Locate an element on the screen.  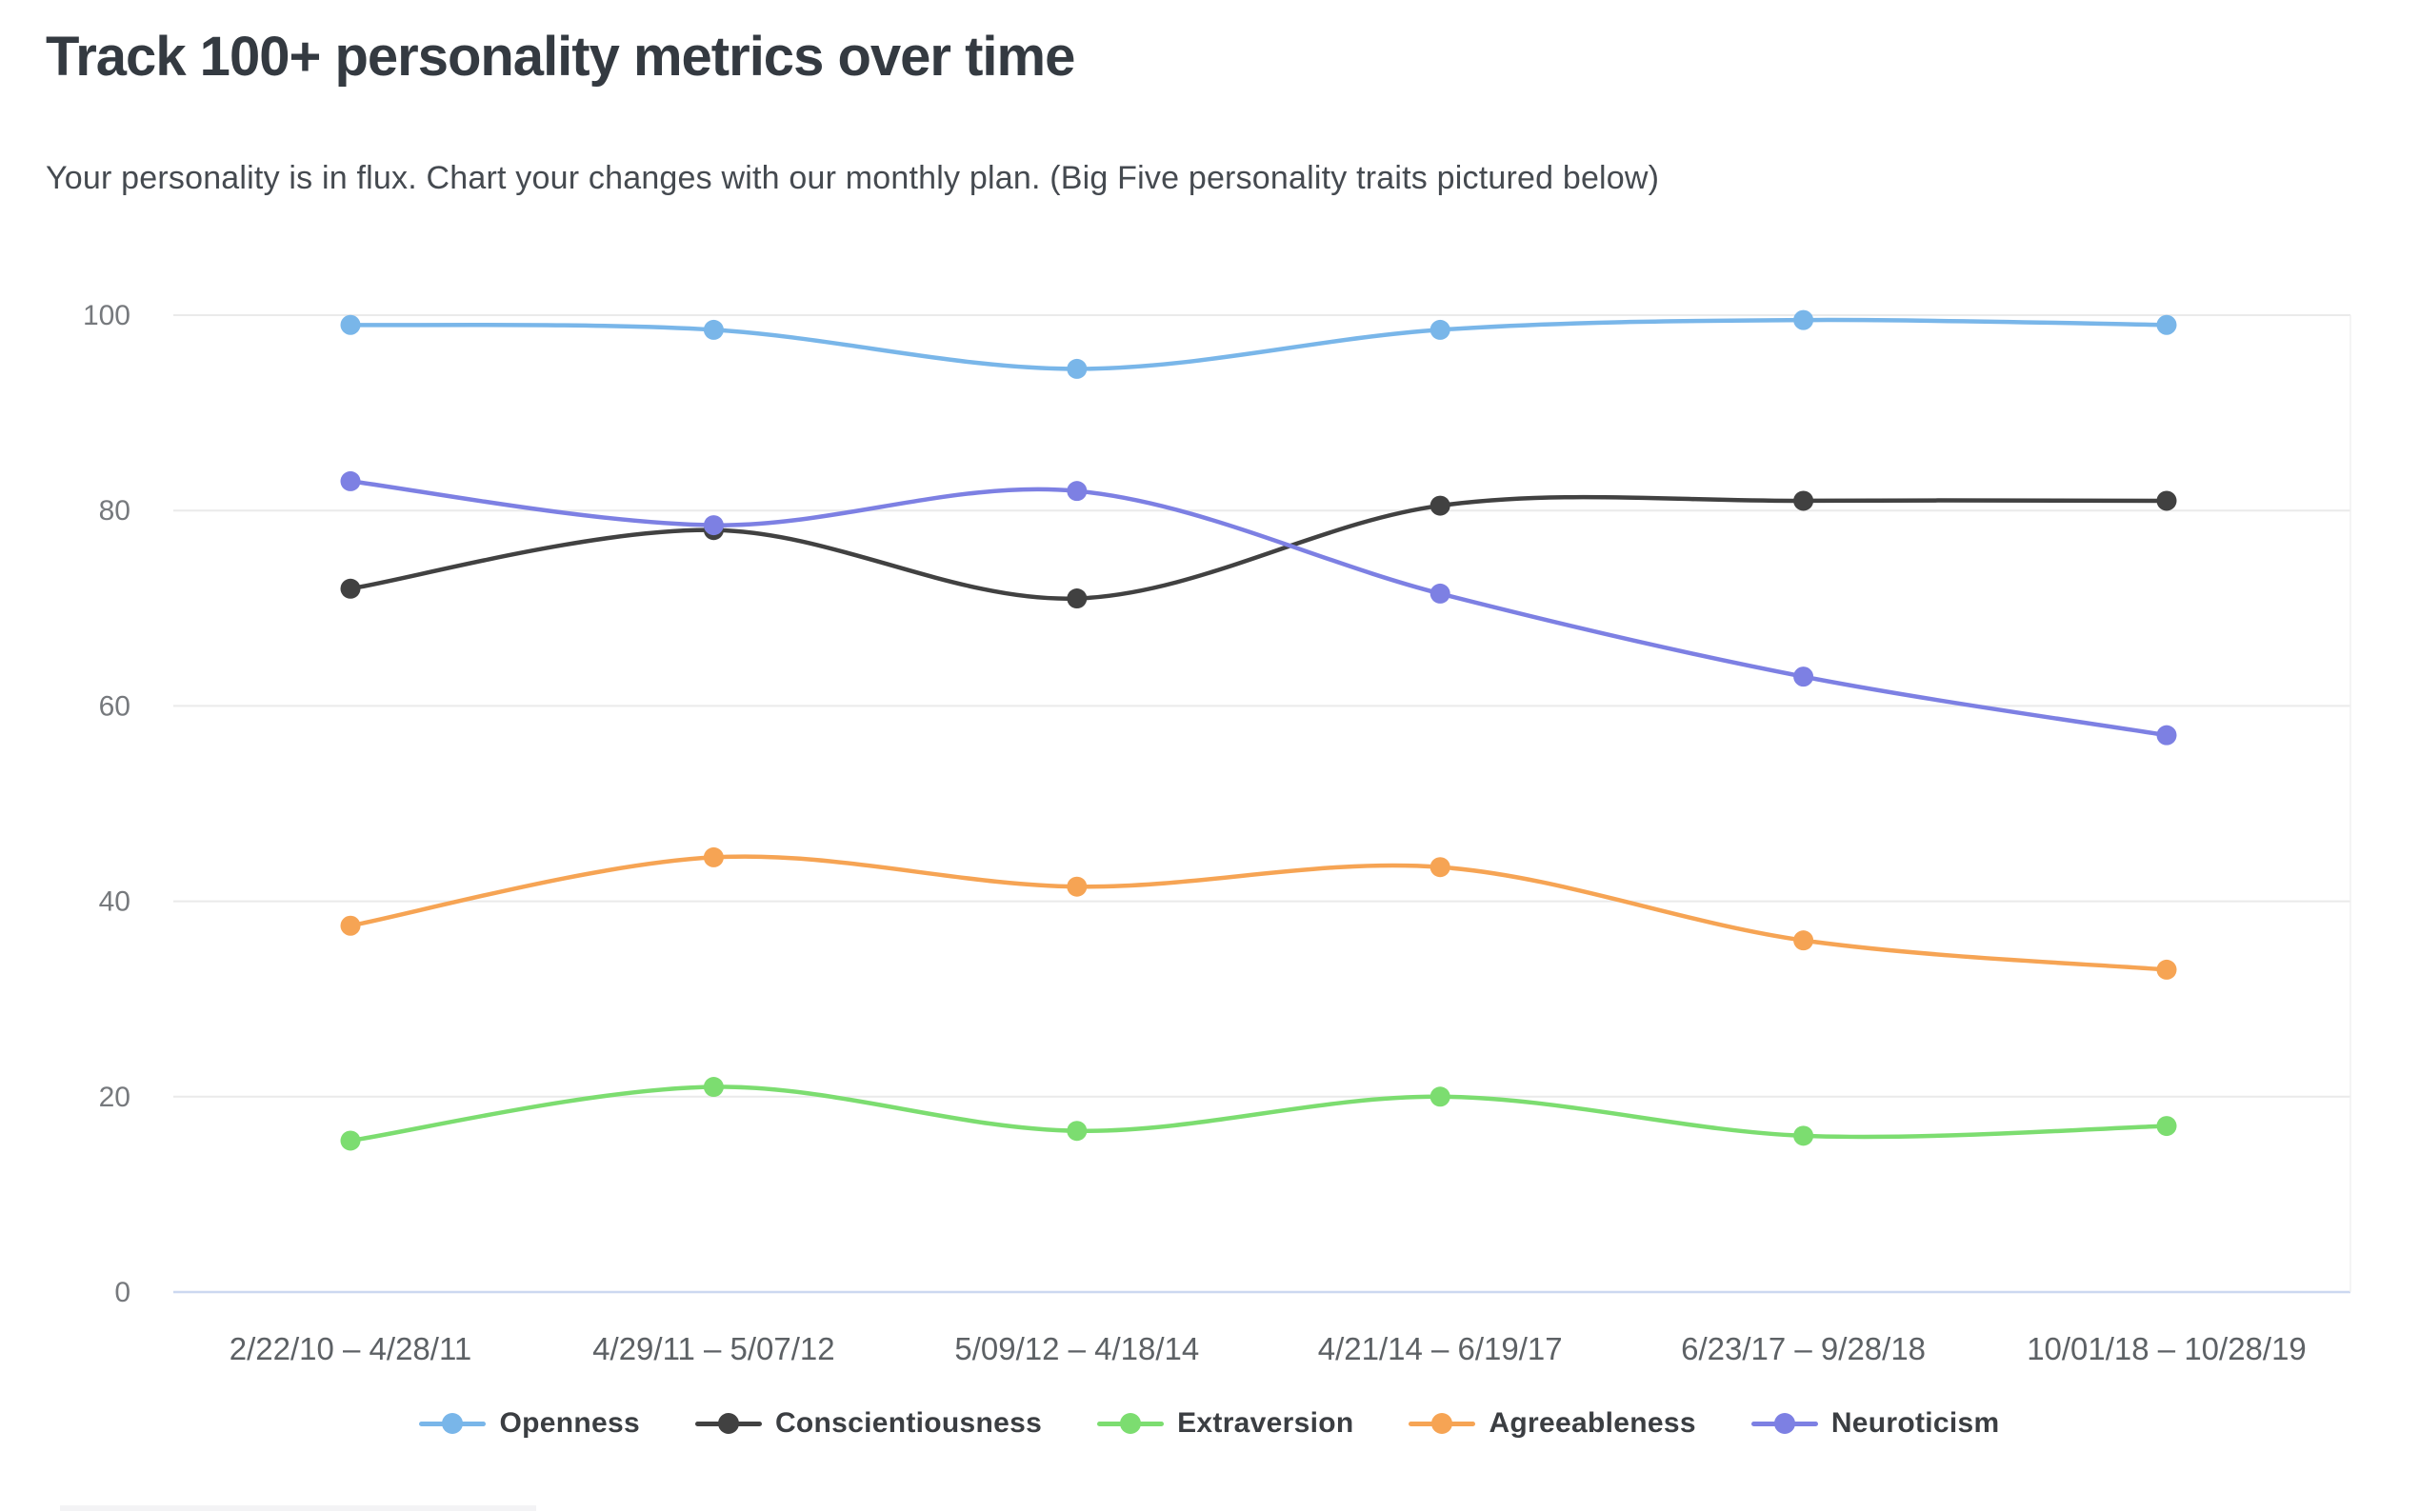
legend-label: Conscientiousness is located at coordinates (908, 1423).